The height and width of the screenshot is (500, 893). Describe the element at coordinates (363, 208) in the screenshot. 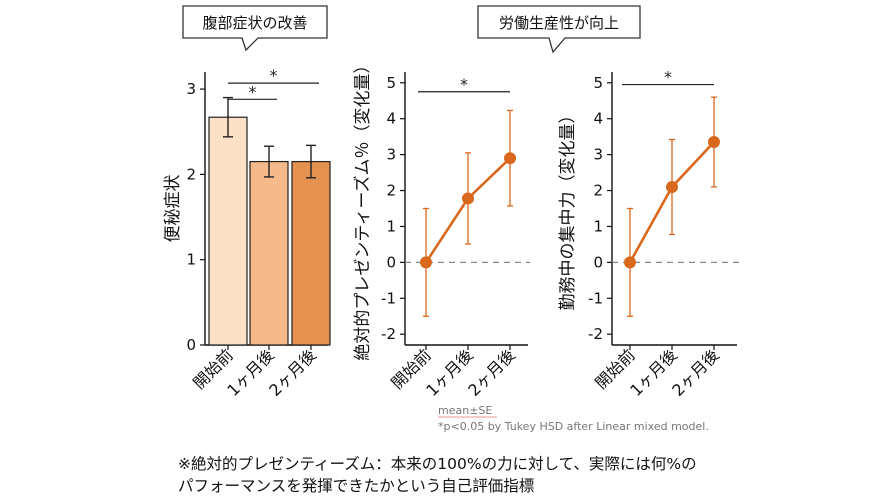

I see `y-axis-title: 絶対的プレゼンティーズム％（変化量）` at that location.